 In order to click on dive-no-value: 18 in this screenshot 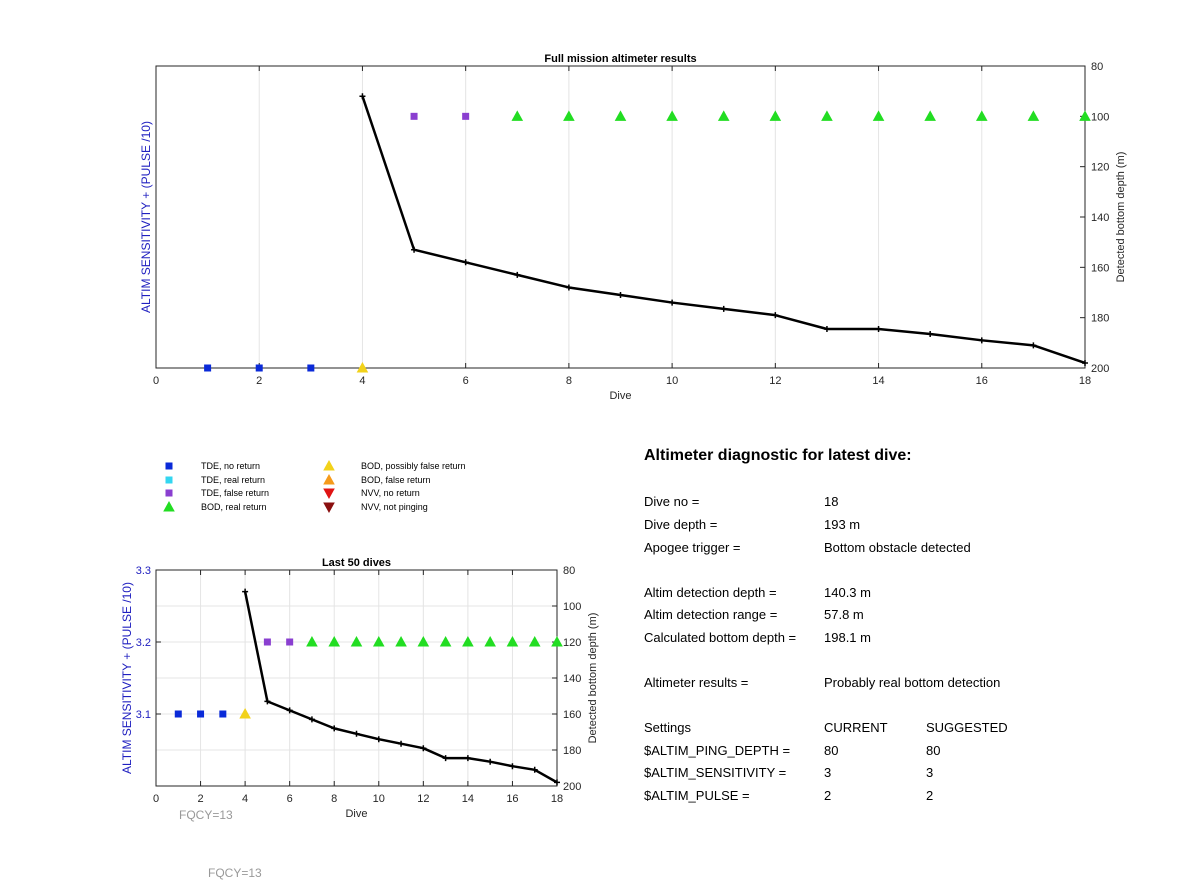, I will do `click(831, 501)`.